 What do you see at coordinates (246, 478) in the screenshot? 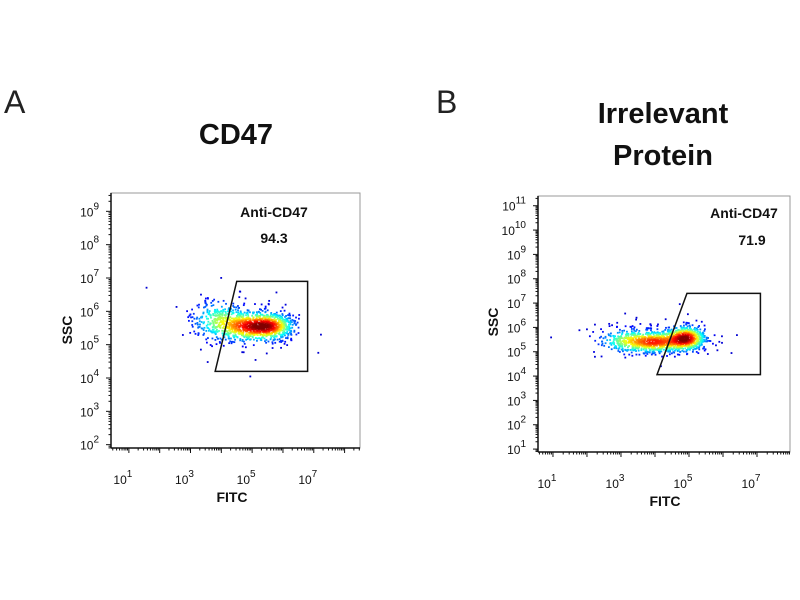
I see `x-tick-label: 105` at bounding box center [246, 478].